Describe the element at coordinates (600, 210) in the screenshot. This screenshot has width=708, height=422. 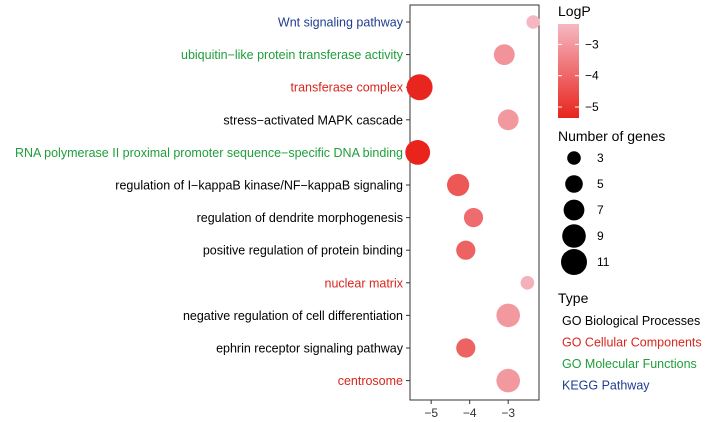
I see `size-legend-label: 7` at that location.